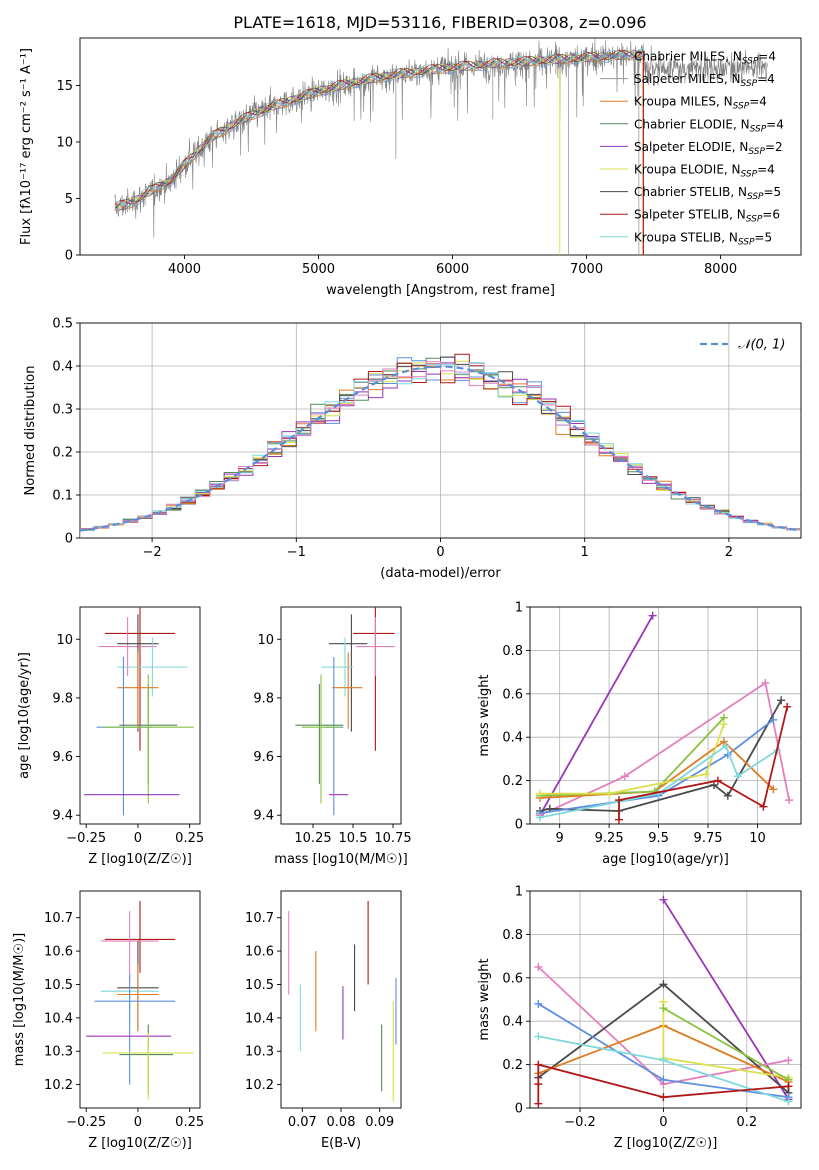 The height and width of the screenshot is (1170, 819). What do you see at coordinates (512, 694) in the screenshot?
I see `y-tick-label: 0.6` at bounding box center [512, 694].